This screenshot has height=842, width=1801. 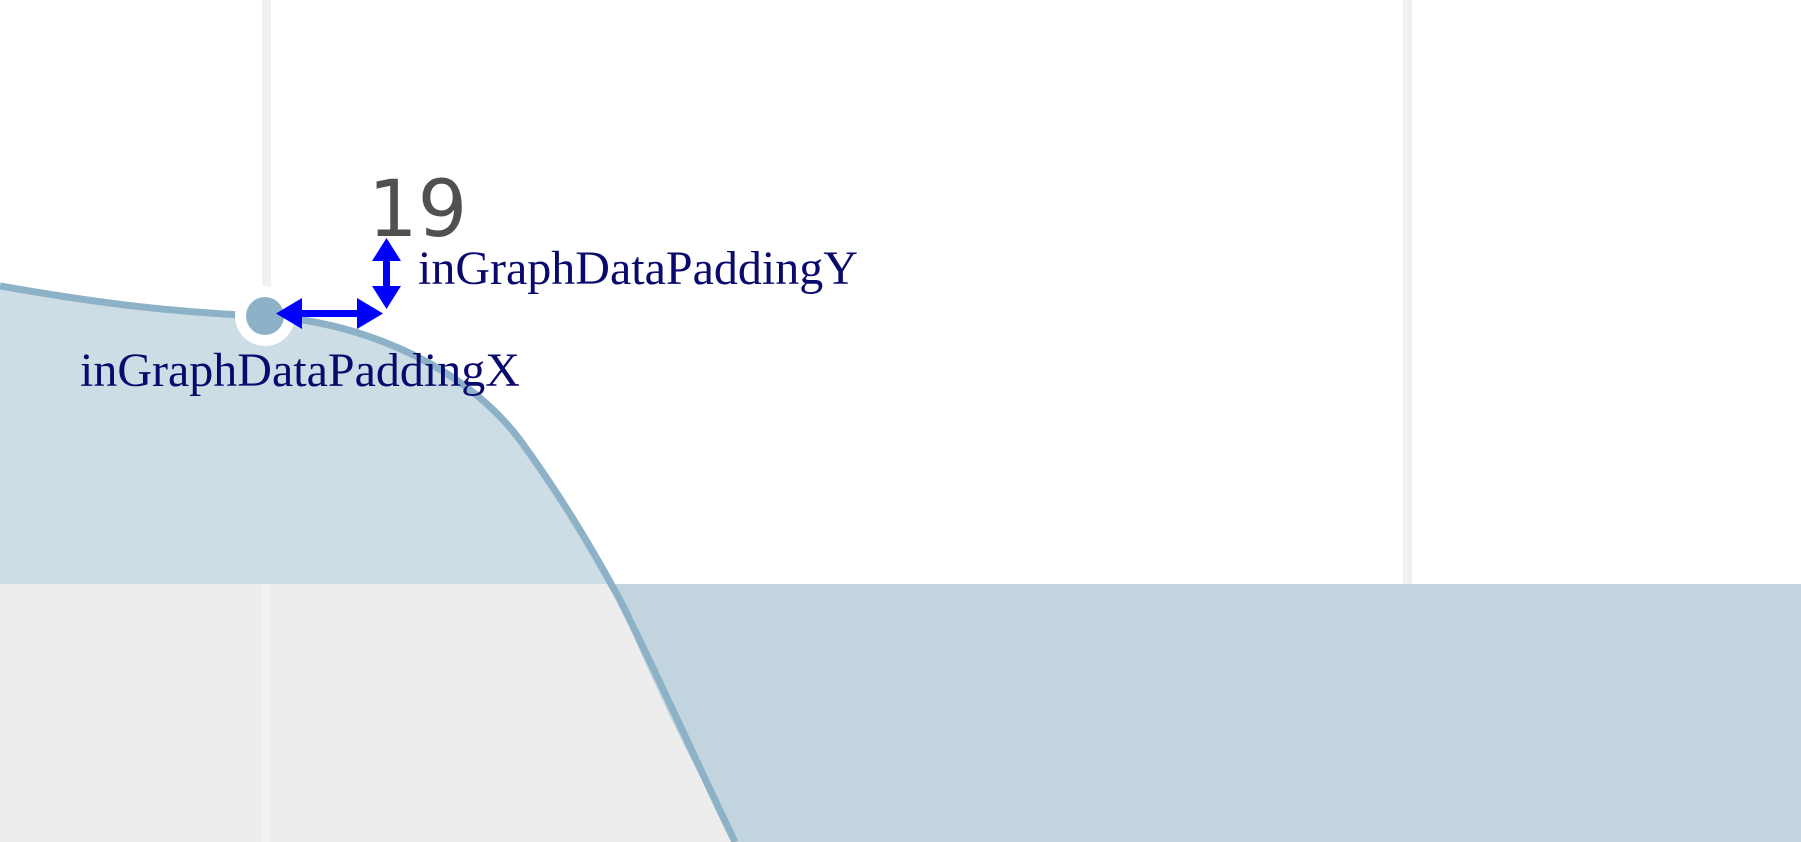 What do you see at coordinates (417, 210) in the screenshot?
I see `in-graph-data-label: 19` at bounding box center [417, 210].